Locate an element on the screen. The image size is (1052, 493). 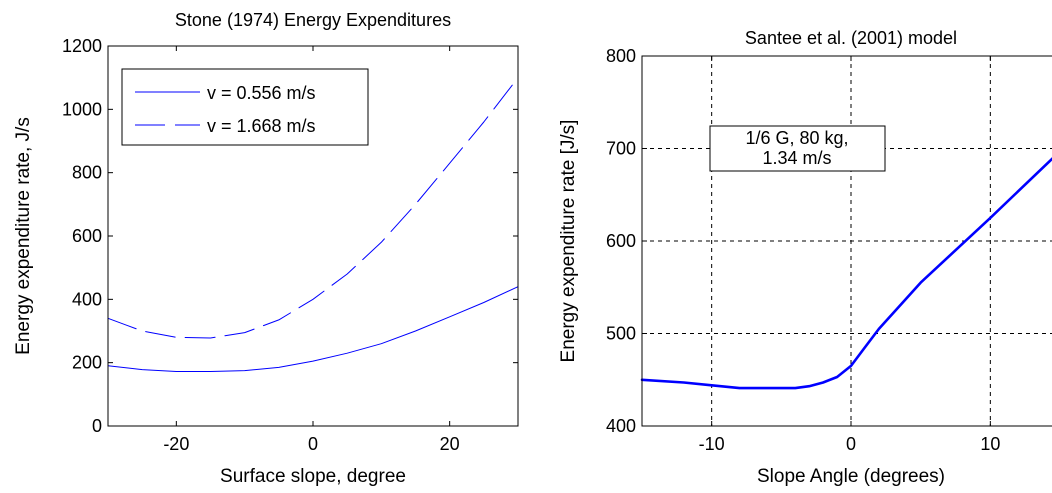
y-tick-label: 500 is located at coordinates (621, 334).